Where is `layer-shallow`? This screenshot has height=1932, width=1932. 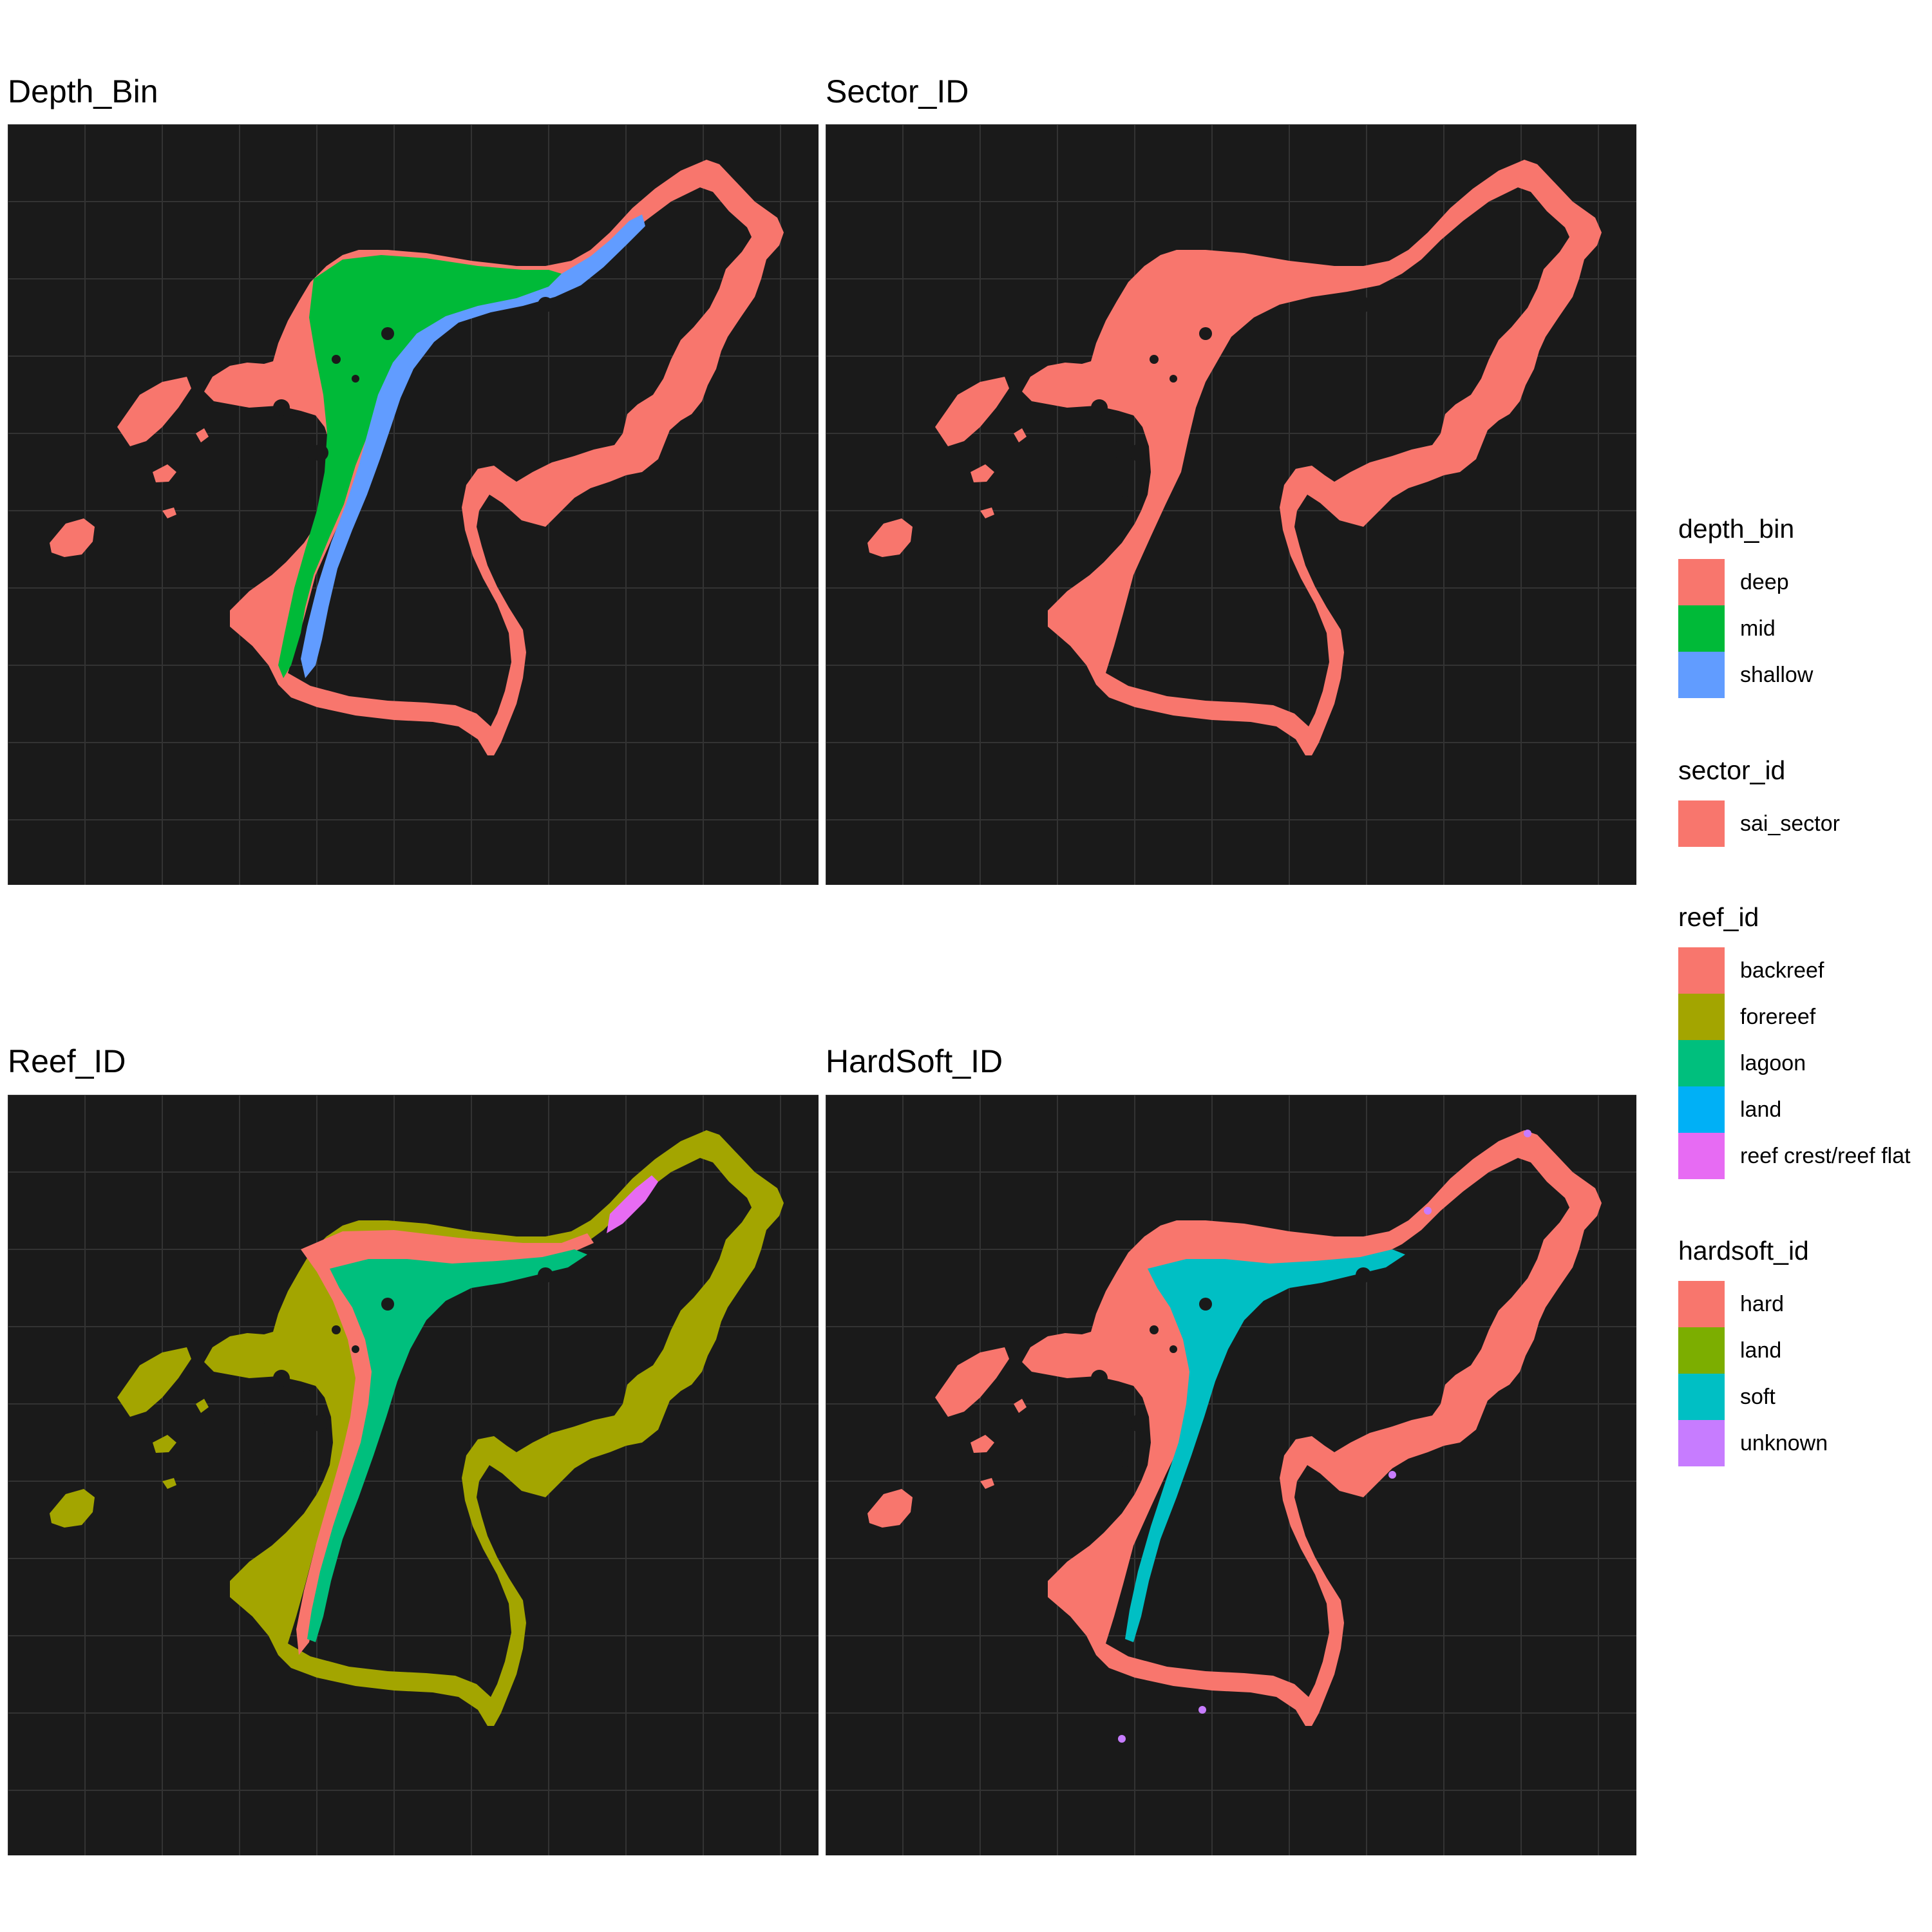
layer-shallow is located at coordinates (473, 446).